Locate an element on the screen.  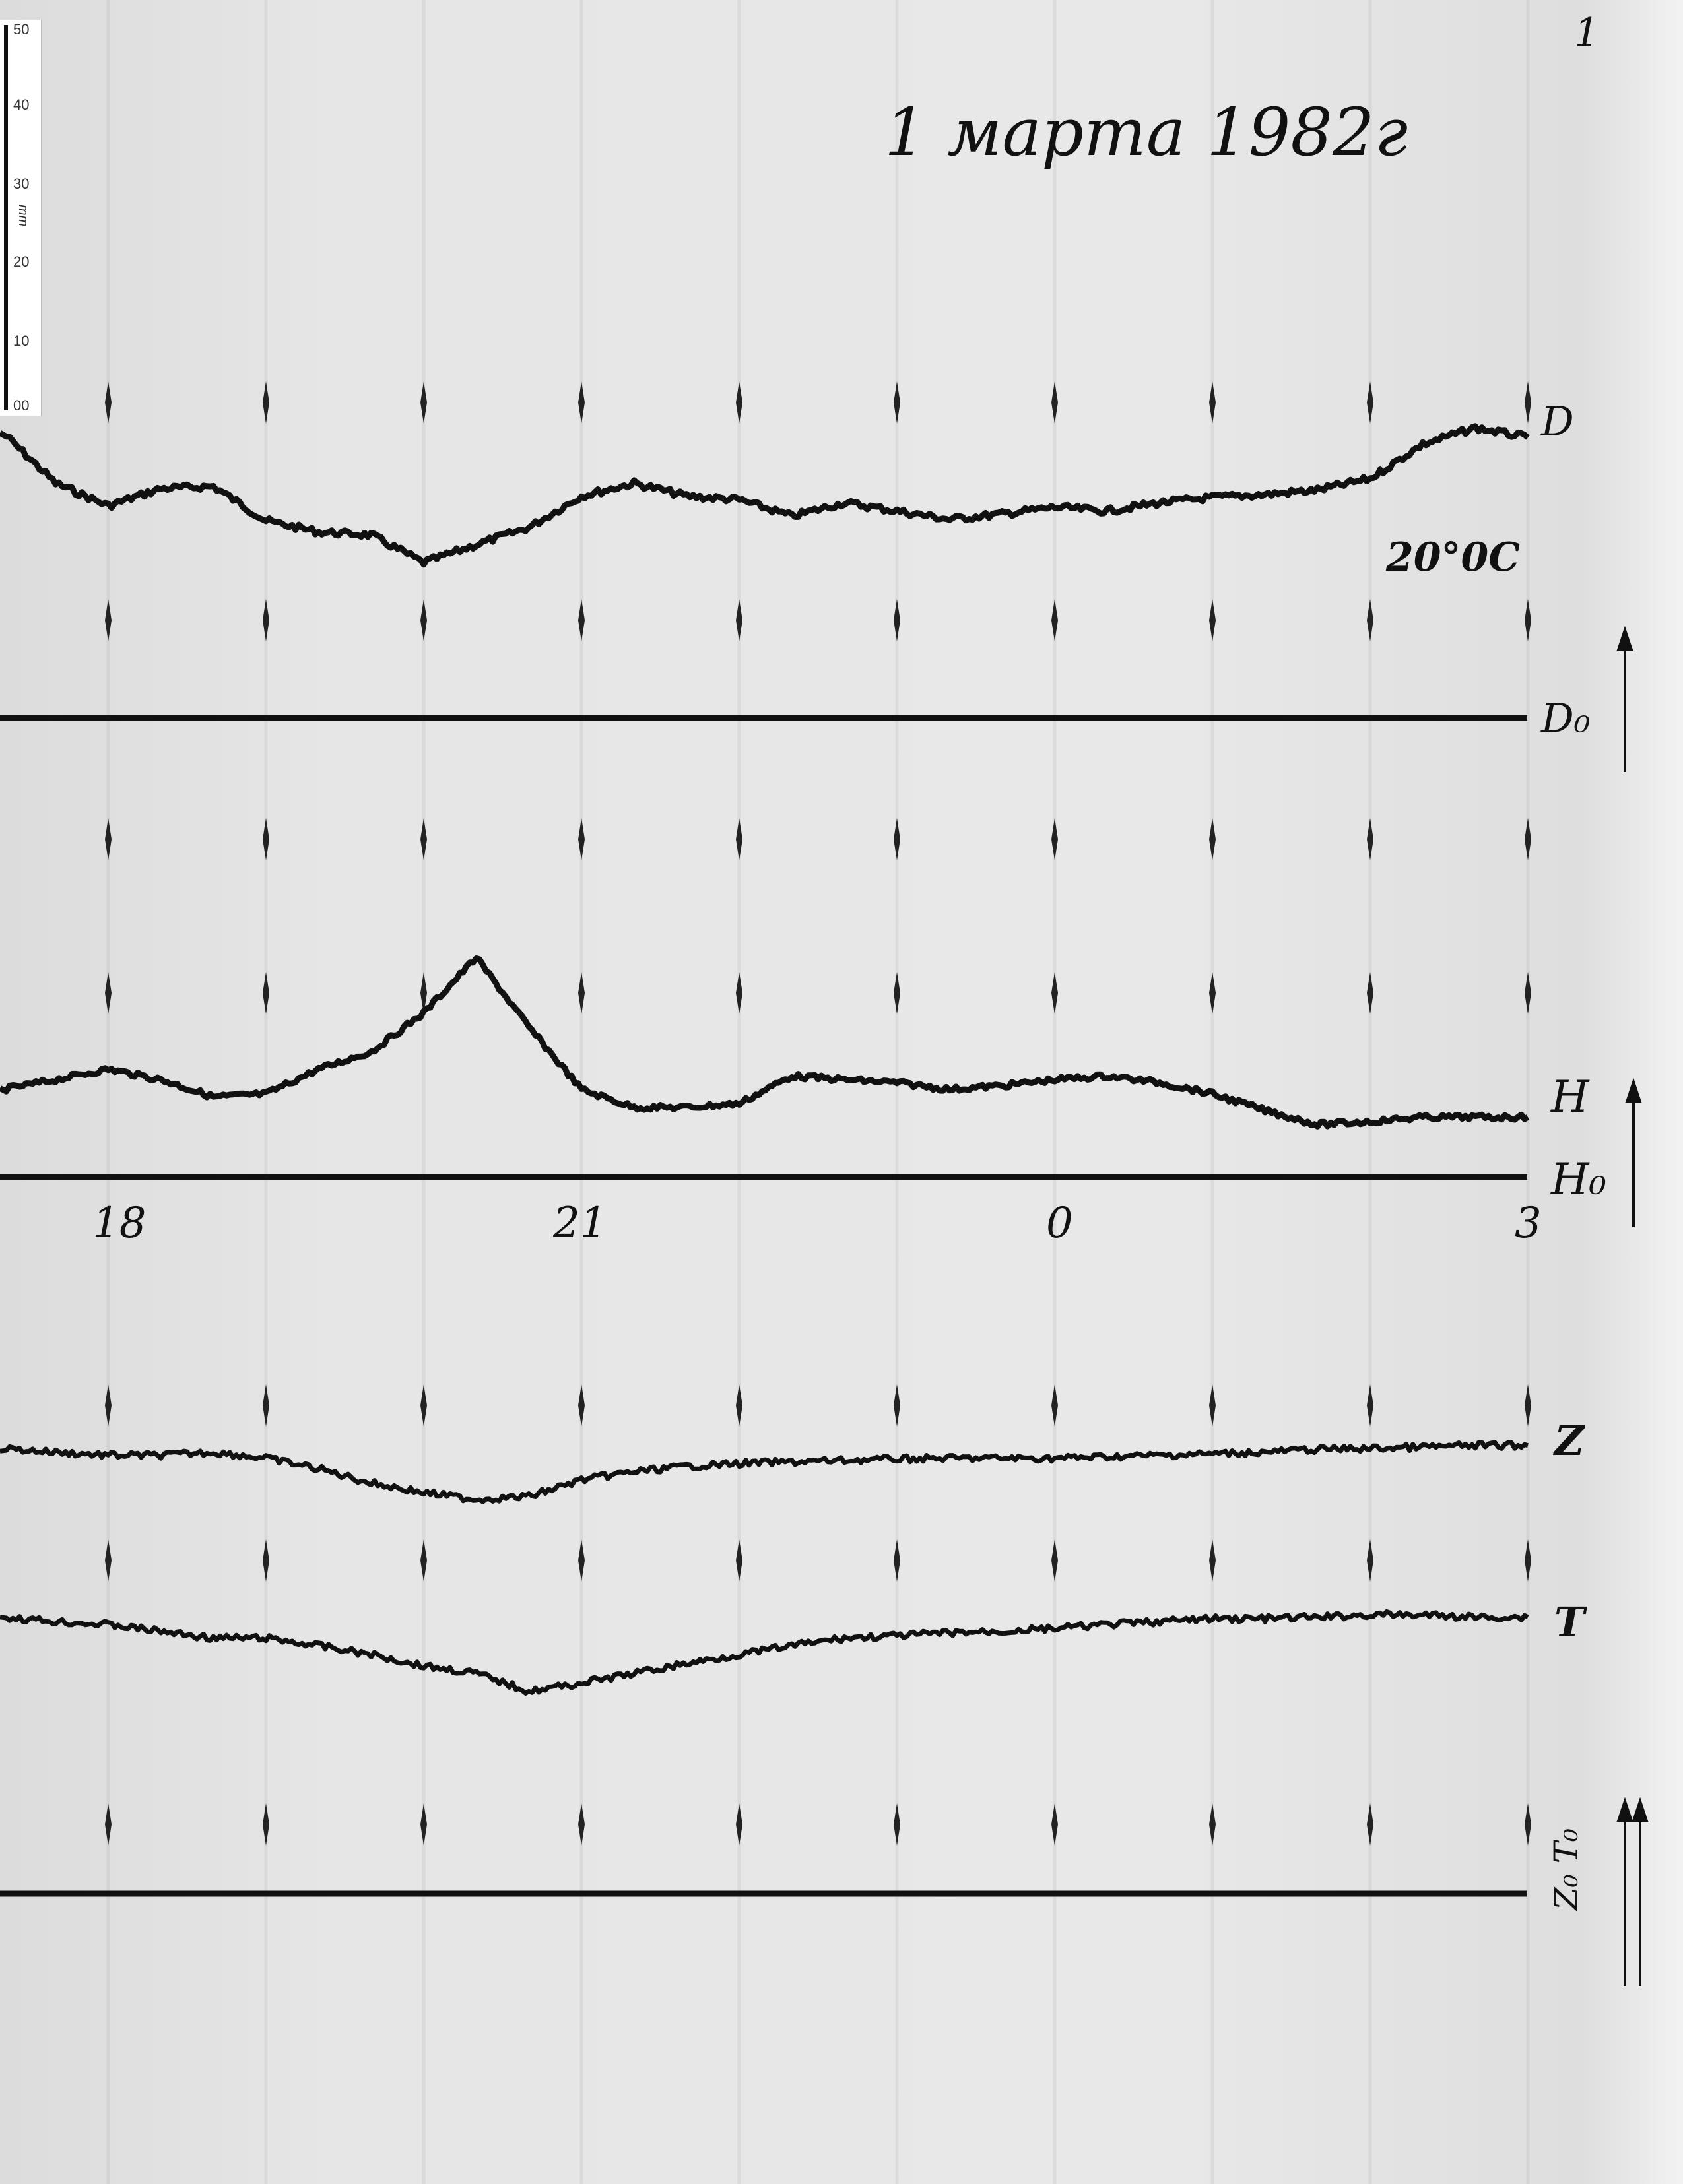
ruler-tick: 00 is located at coordinates (22, 405).